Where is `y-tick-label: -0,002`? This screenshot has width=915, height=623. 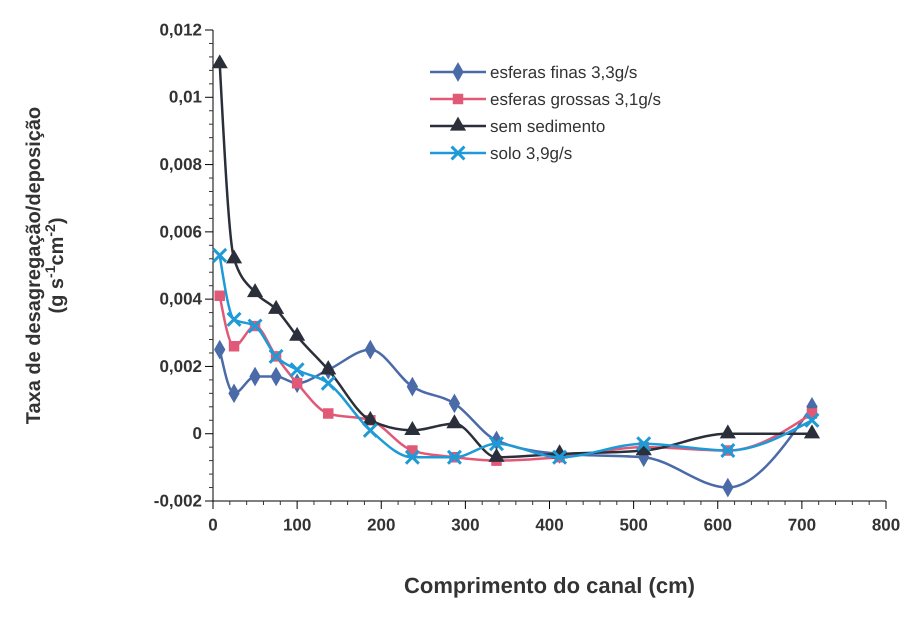
y-tick-label: -0,002 is located at coordinates (178, 500).